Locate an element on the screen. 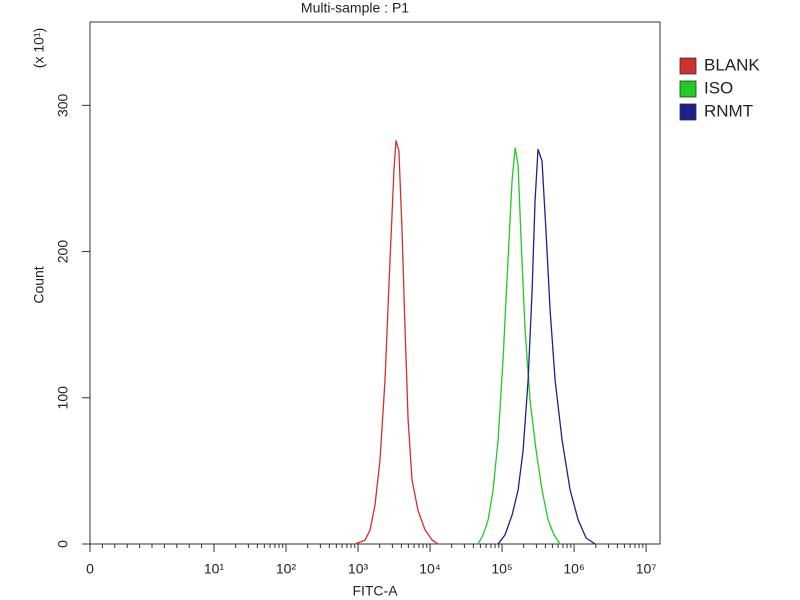  x-tick-label: 10⁴ is located at coordinates (430, 569).